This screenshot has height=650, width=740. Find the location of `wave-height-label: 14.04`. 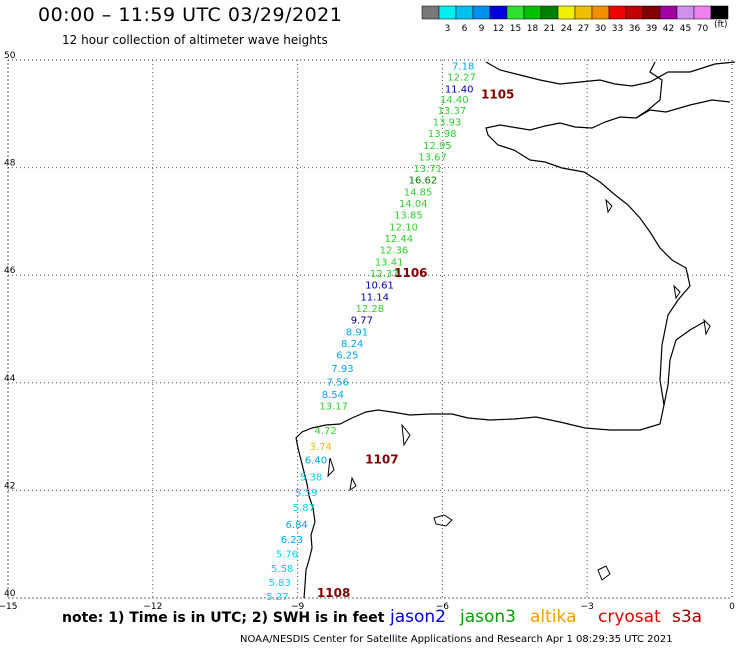

wave-height-label: 14.04 is located at coordinates (413, 204).